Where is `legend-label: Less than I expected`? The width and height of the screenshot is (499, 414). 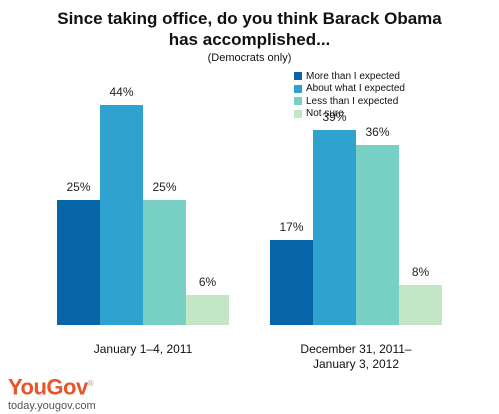 legend-label: Less than I expected is located at coordinates (352, 101).